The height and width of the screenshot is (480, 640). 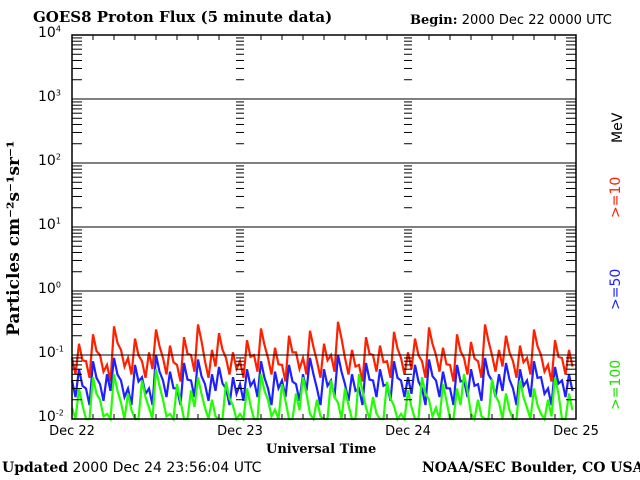 What do you see at coordinates (59, 349) in the screenshot?
I see `y-tick-exponent: -1` at bounding box center [59, 349].